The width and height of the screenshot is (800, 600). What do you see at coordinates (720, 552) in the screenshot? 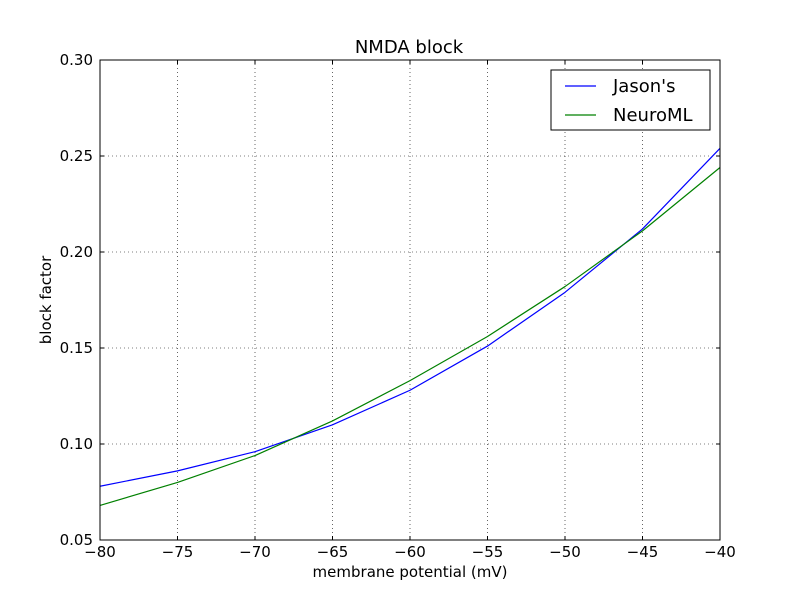
I see `x-tick-label: −40` at bounding box center [720, 552].